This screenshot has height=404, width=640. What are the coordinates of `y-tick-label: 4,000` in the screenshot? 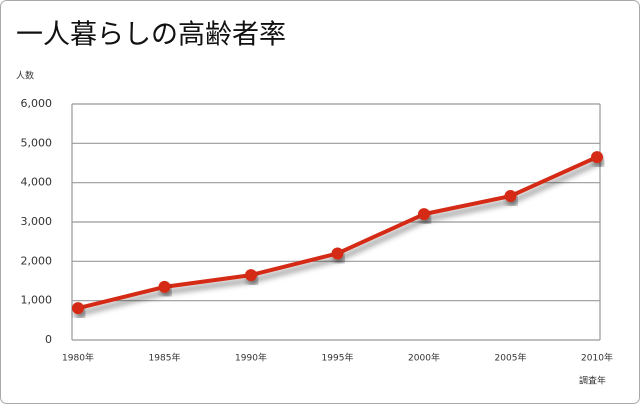 It's located at (37, 182).